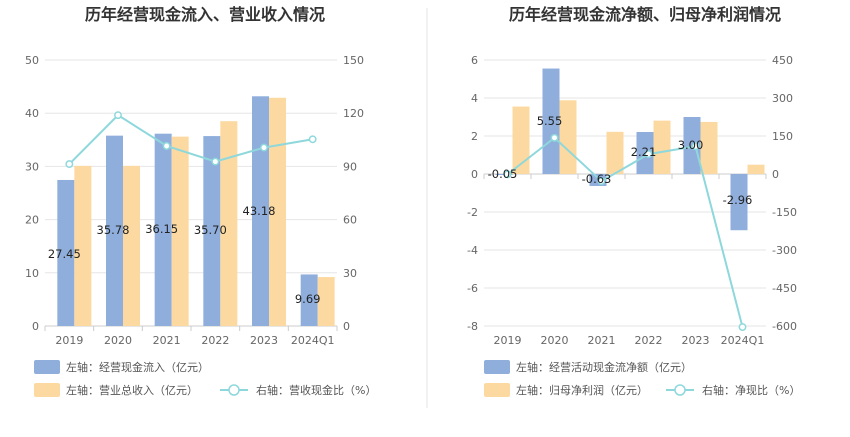 Image resolution: width=850 pixels, height=437 pixels. I want to click on left-tick-label: 2, so click(474, 136).